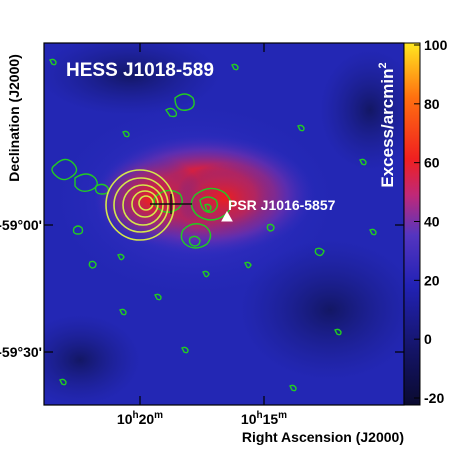  Describe the element at coordinates (432, 280) in the screenshot. I see `colorbar-tick-label: 20` at that location.